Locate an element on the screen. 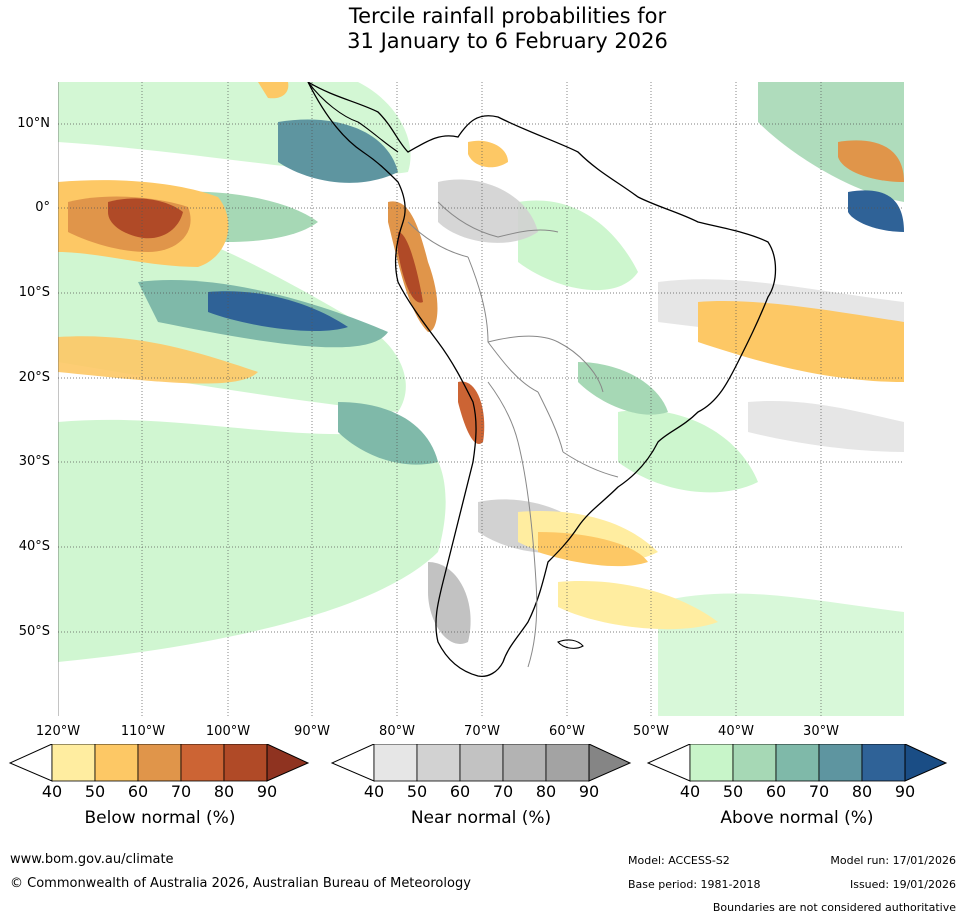 The width and height of the screenshot is (965, 919). footer-model-run: Model run: 17/01/2026 is located at coordinates (893, 860).